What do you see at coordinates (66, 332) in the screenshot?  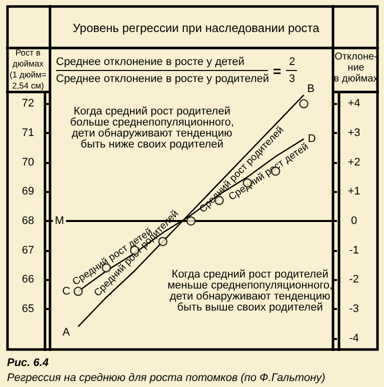 I see `annotation: A` at bounding box center [66, 332].